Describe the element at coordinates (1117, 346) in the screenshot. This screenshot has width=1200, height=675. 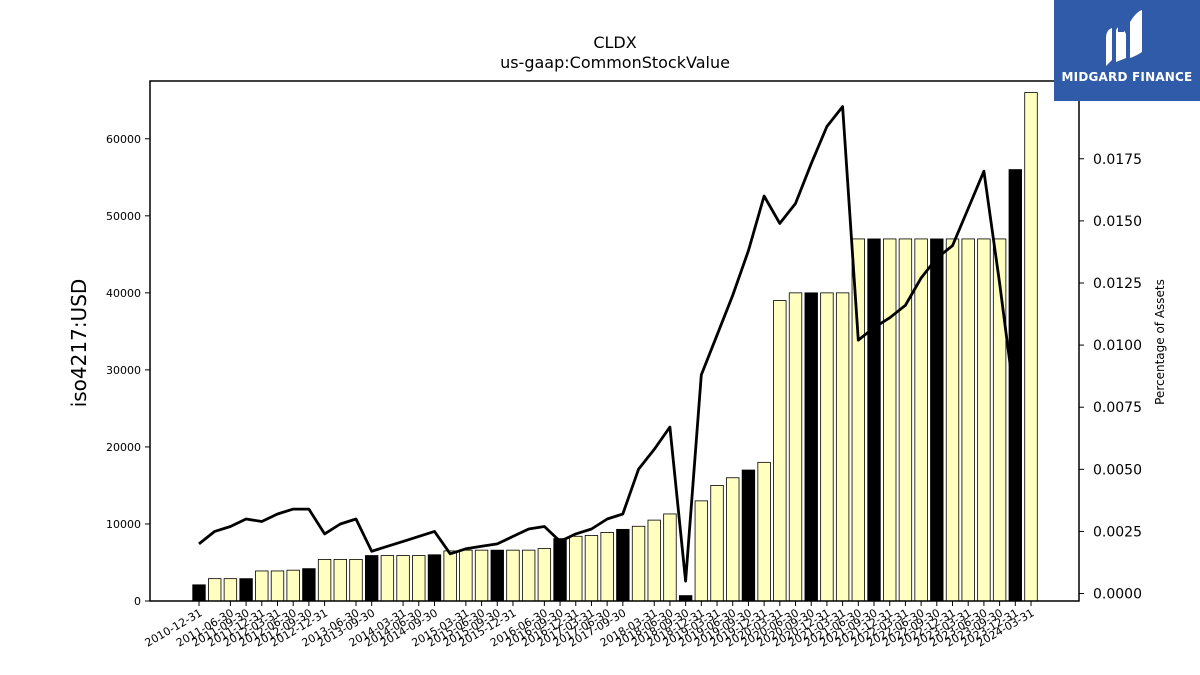
I see `y2-tick-label: 0.0100` at that location.